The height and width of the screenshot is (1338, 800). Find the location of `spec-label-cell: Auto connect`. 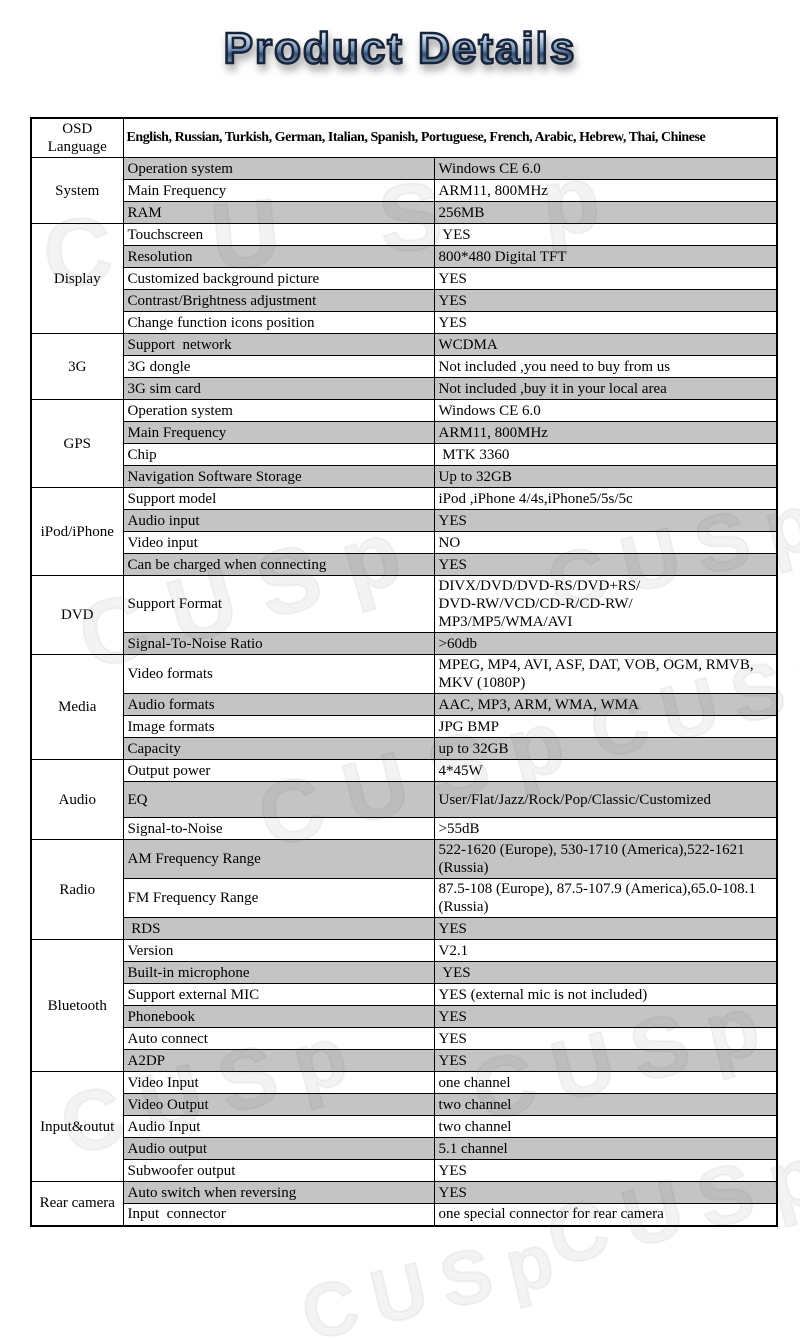

spec-label-cell: Auto connect is located at coordinates (278, 1038).